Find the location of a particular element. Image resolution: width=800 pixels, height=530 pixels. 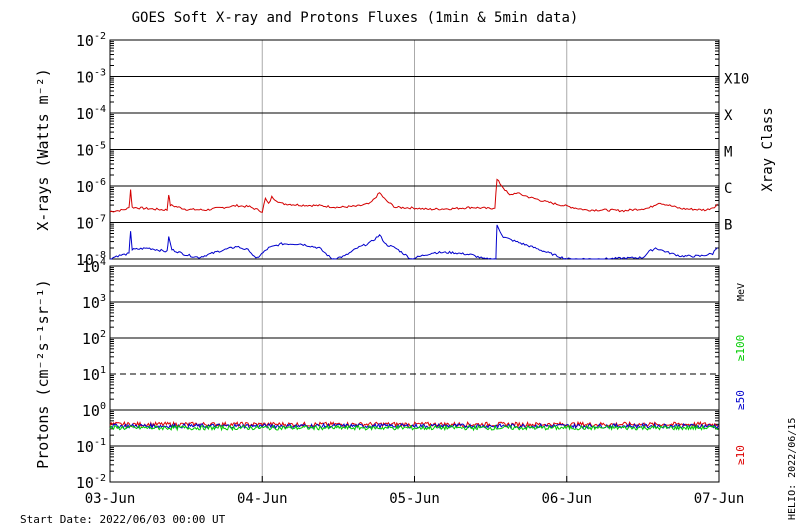

xray-class-label: B is located at coordinates (728, 226).